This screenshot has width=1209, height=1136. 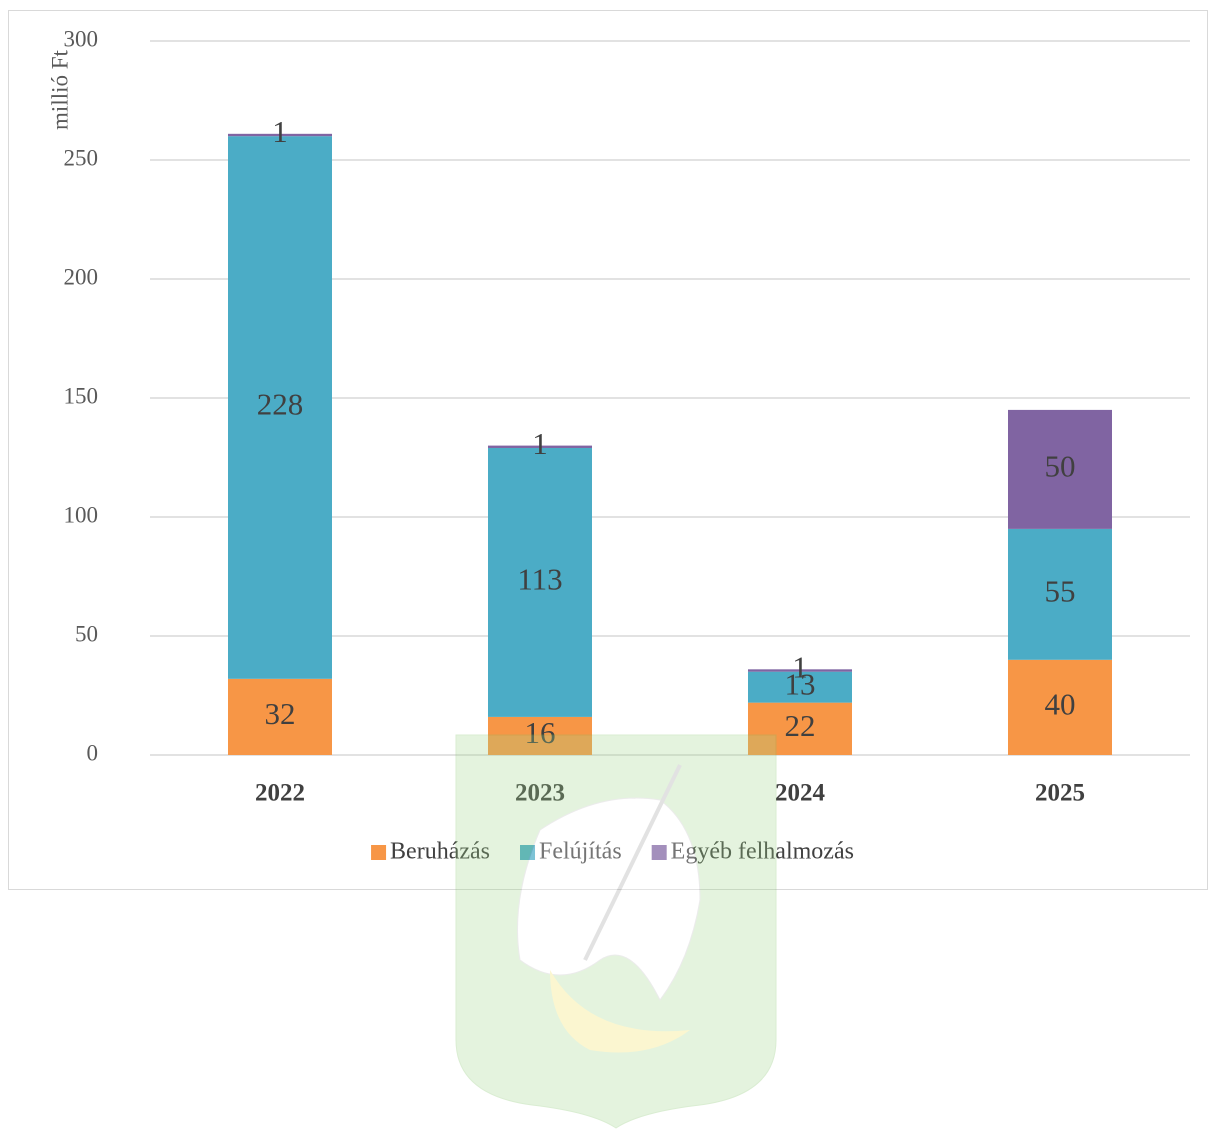 I want to click on data-label: 113, so click(x=539, y=579).